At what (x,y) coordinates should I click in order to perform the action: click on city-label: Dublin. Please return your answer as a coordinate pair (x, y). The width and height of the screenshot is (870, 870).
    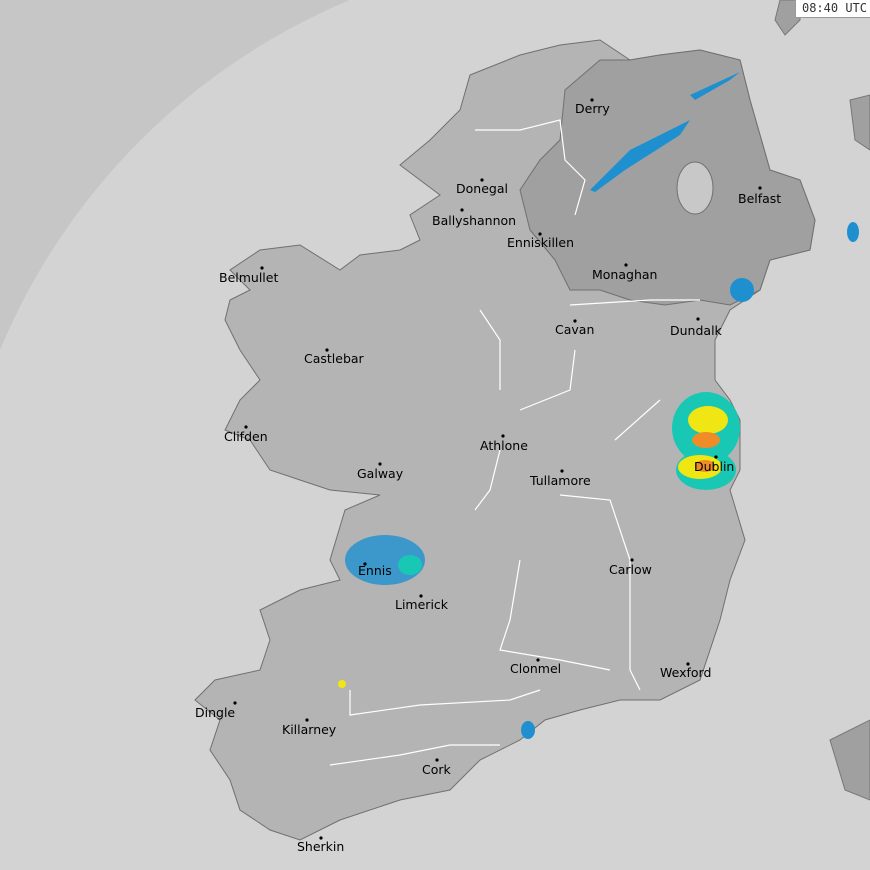
    Looking at the image, I should click on (714, 466).